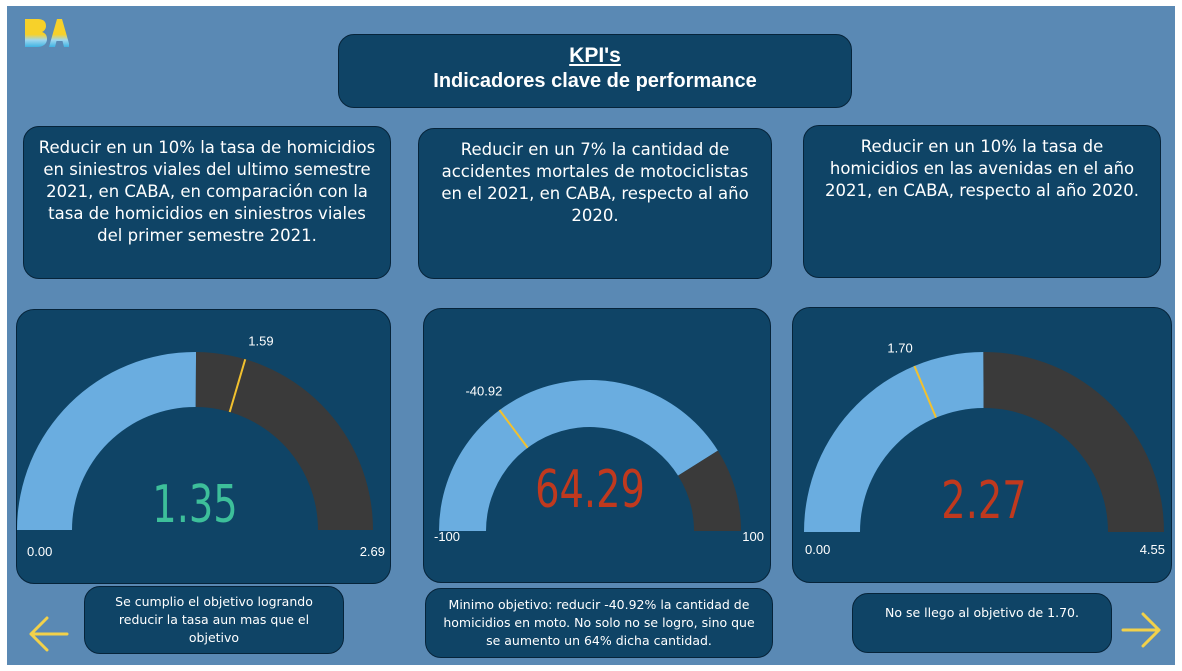 The height and width of the screenshot is (671, 1182). I want to click on arrow-right-icon, so click(1141, 630).